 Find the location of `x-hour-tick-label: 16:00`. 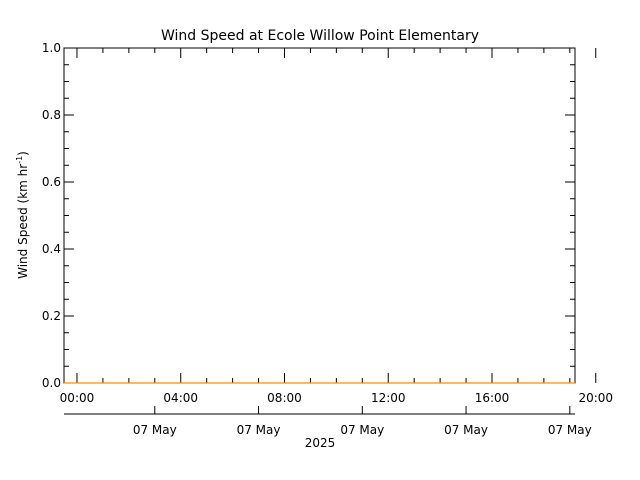

x-hour-tick-label: 16:00 is located at coordinates (492, 398).